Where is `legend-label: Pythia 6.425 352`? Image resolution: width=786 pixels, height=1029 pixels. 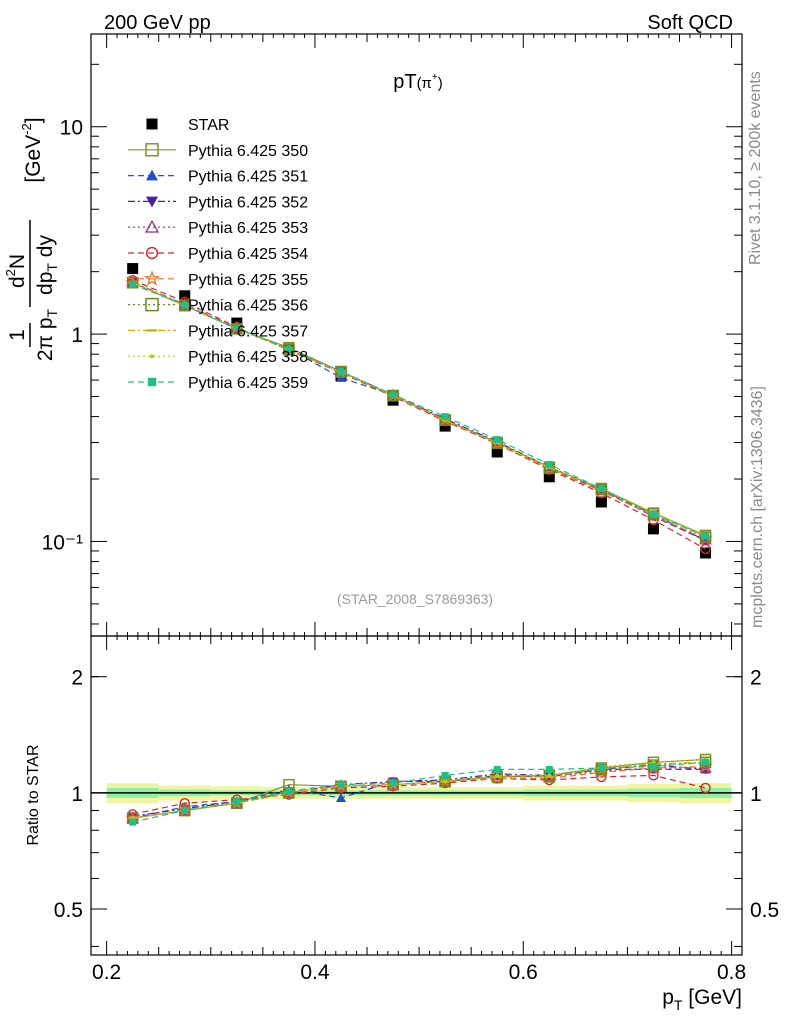
legend-label: Pythia 6.425 352 is located at coordinates (248, 202).